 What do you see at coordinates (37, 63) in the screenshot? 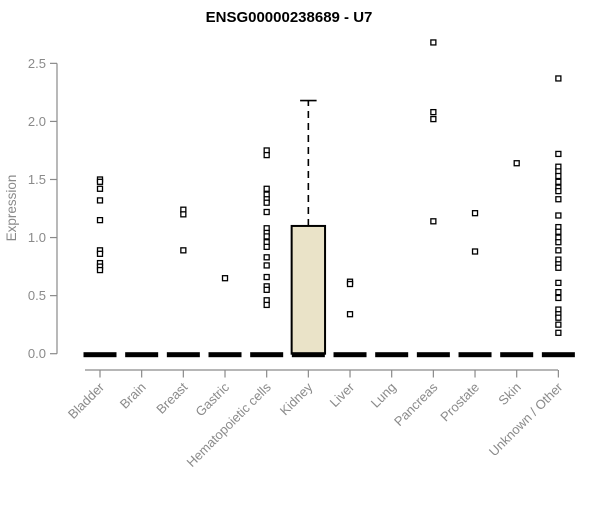
I see `y-tick-label: 2.5` at bounding box center [37, 63].